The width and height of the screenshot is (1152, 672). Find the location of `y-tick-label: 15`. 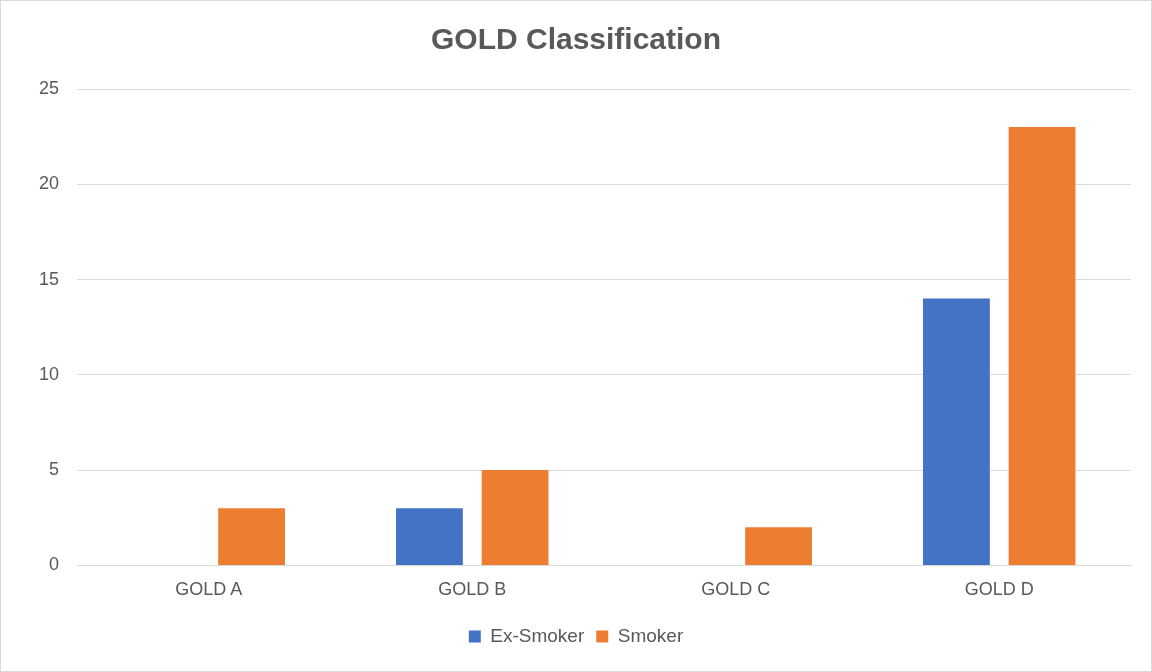

y-tick-label: 15 is located at coordinates (49, 278).